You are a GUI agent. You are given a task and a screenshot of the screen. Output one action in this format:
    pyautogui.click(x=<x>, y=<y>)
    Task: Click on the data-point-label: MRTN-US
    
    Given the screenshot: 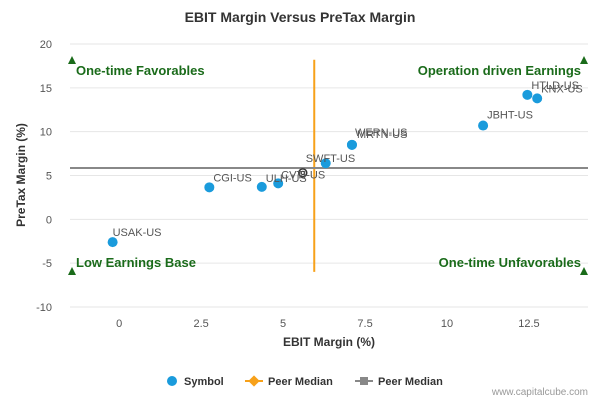 What is the action you would take?
    pyautogui.click(x=382, y=135)
    